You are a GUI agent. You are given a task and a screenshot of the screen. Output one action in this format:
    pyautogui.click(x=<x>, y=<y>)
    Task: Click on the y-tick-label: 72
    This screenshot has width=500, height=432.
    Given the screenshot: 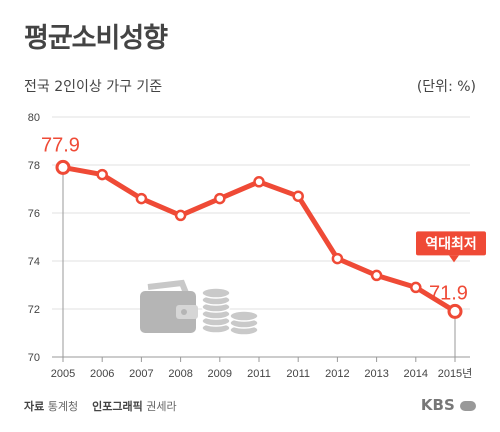 What is the action you would take?
    pyautogui.click(x=34, y=310)
    